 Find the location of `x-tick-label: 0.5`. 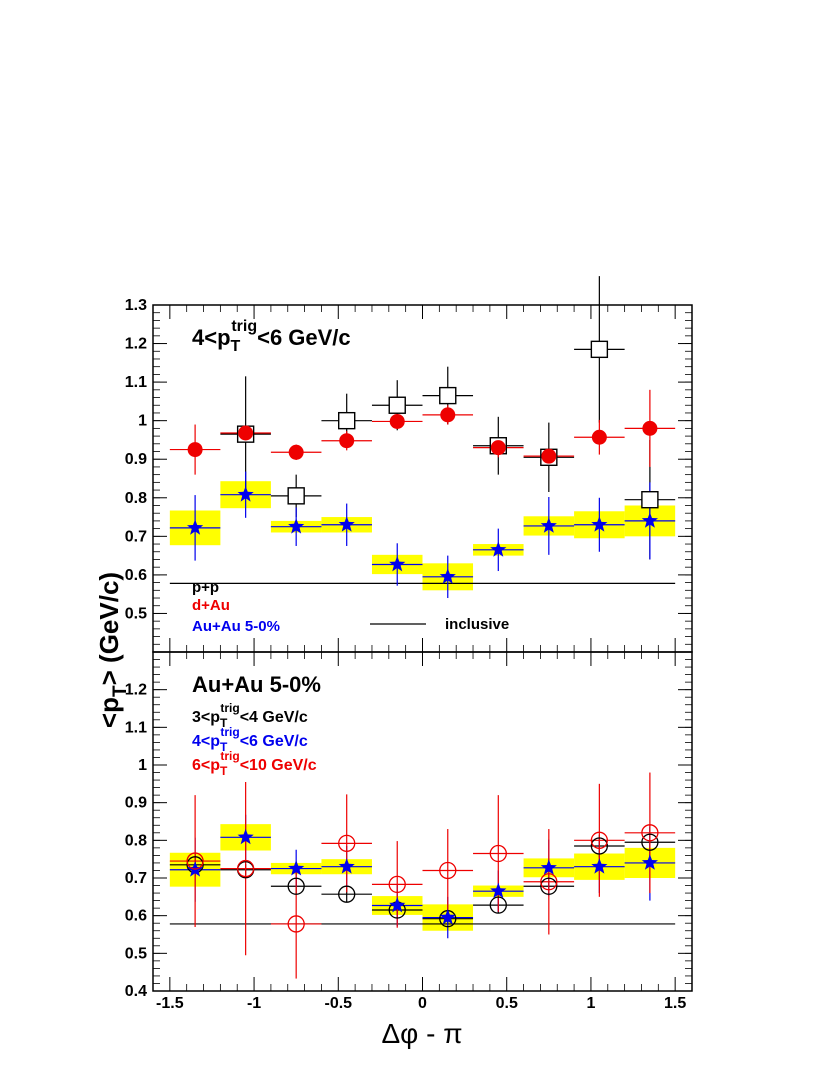

x-tick-label: 0.5 is located at coordinates (507, 1003).